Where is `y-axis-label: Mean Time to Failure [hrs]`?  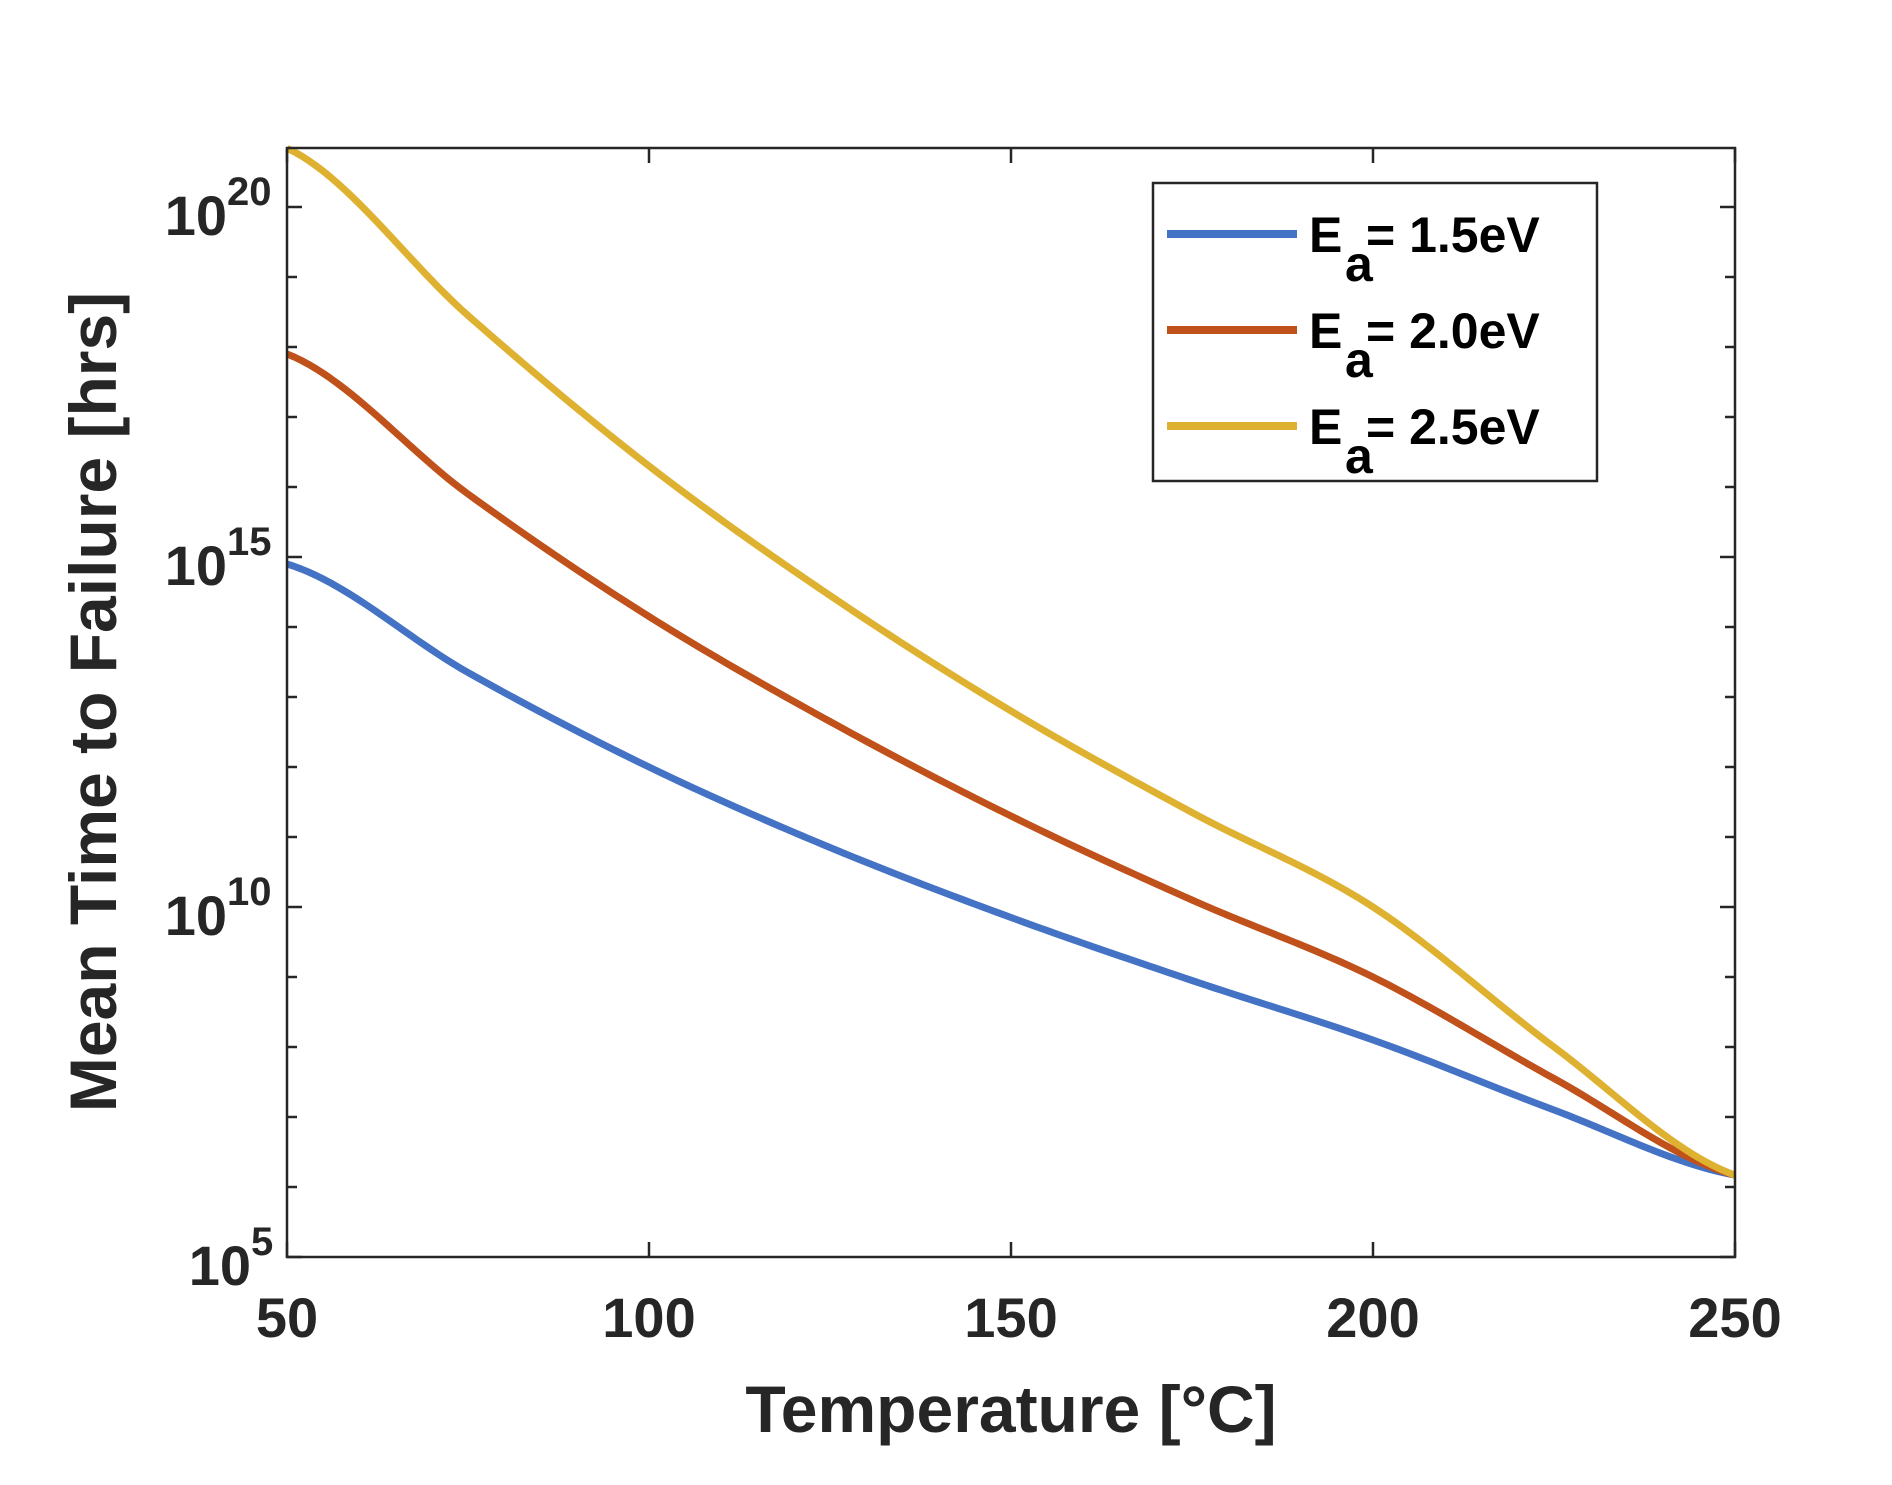 y-axis-label: Mean Time to Failure [hrs] is located at coordinates (93, 702).